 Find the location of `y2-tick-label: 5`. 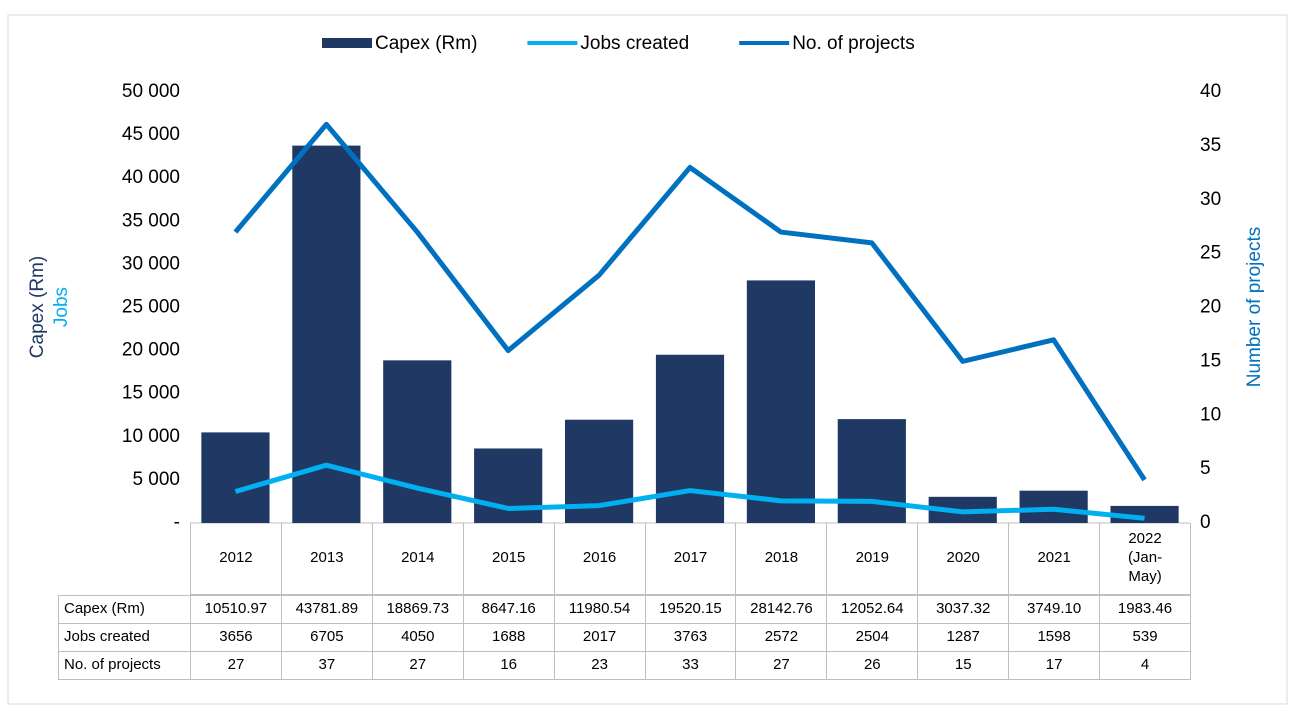

y2-tick-label: 5 is located at coordinates (1205, 468).